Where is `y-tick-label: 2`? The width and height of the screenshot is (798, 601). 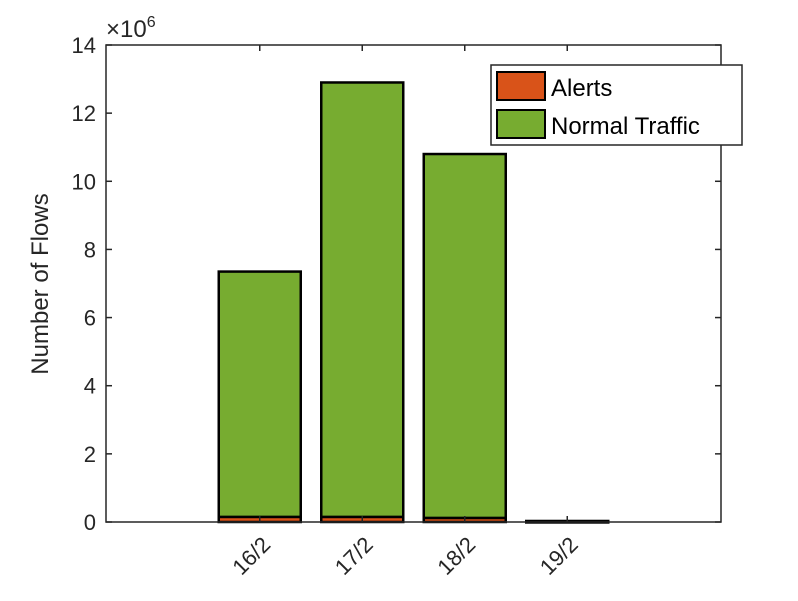 y-tick-label: 2 is located at coordinates (90, 454).